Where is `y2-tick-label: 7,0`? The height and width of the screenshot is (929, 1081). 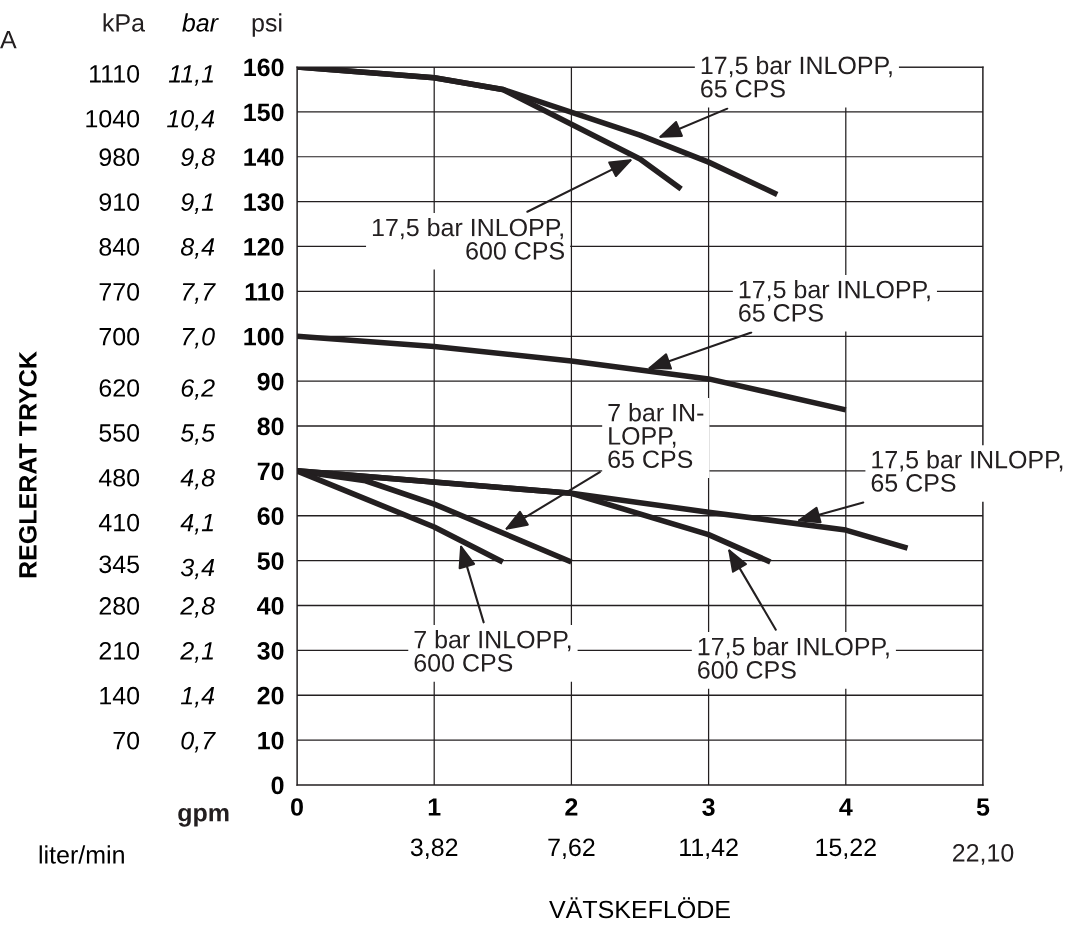 y2-tick-label: 7,0 is located at coordinates (198, 338).